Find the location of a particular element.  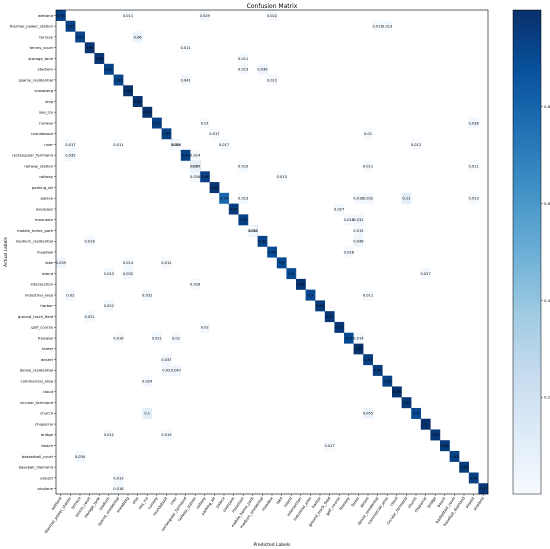

cell-value-label: 0.9 is located at coordinates (291, 274).